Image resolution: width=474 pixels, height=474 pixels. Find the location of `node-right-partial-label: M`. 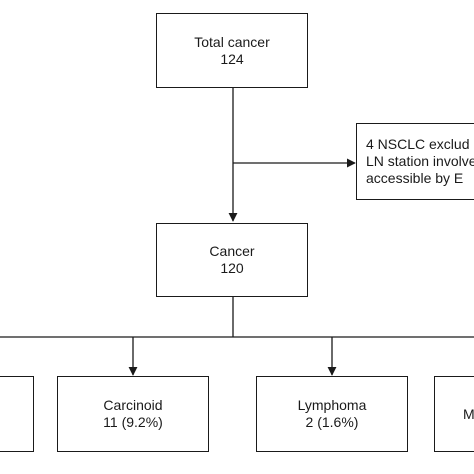

node-right-partial-label: M is located at coordinates (468, 413).